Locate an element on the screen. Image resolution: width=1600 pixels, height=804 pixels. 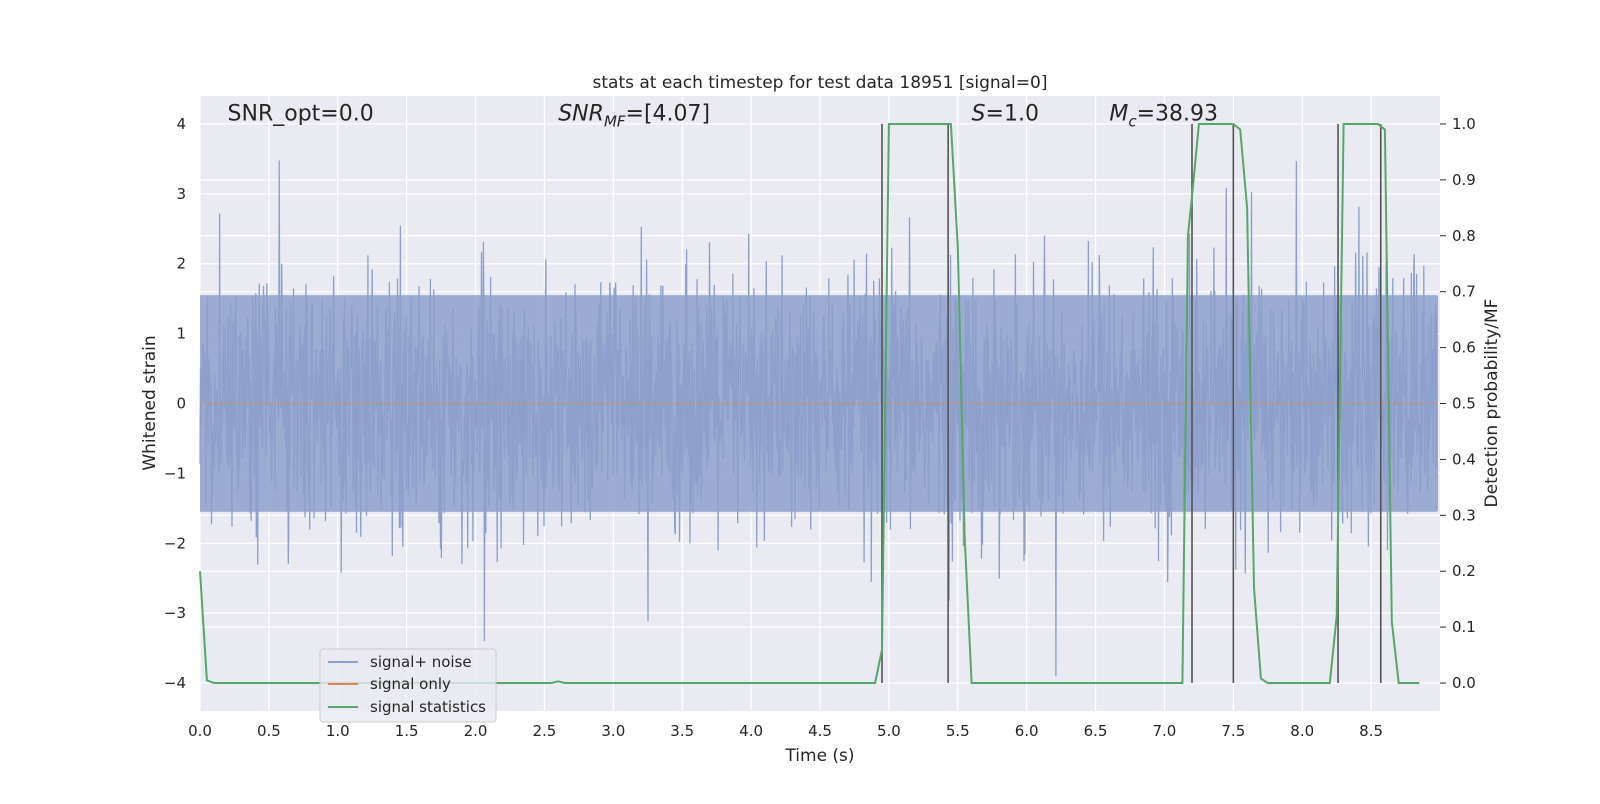
y-tick-label: −2 is located at coordinates (175, 543).